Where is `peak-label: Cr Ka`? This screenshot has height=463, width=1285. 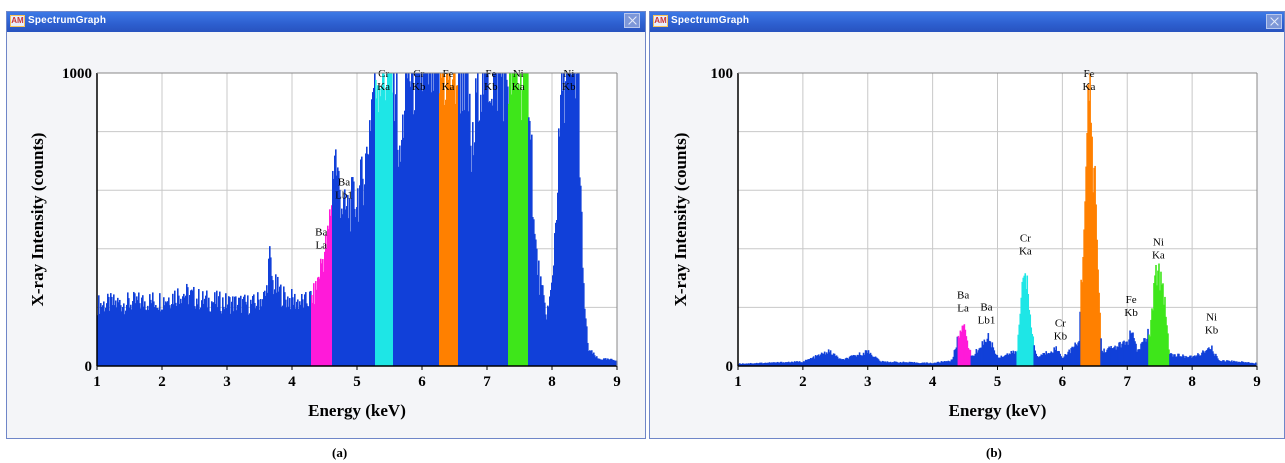 peak-label: Cr Ka is located at coordinates (1025, 245).